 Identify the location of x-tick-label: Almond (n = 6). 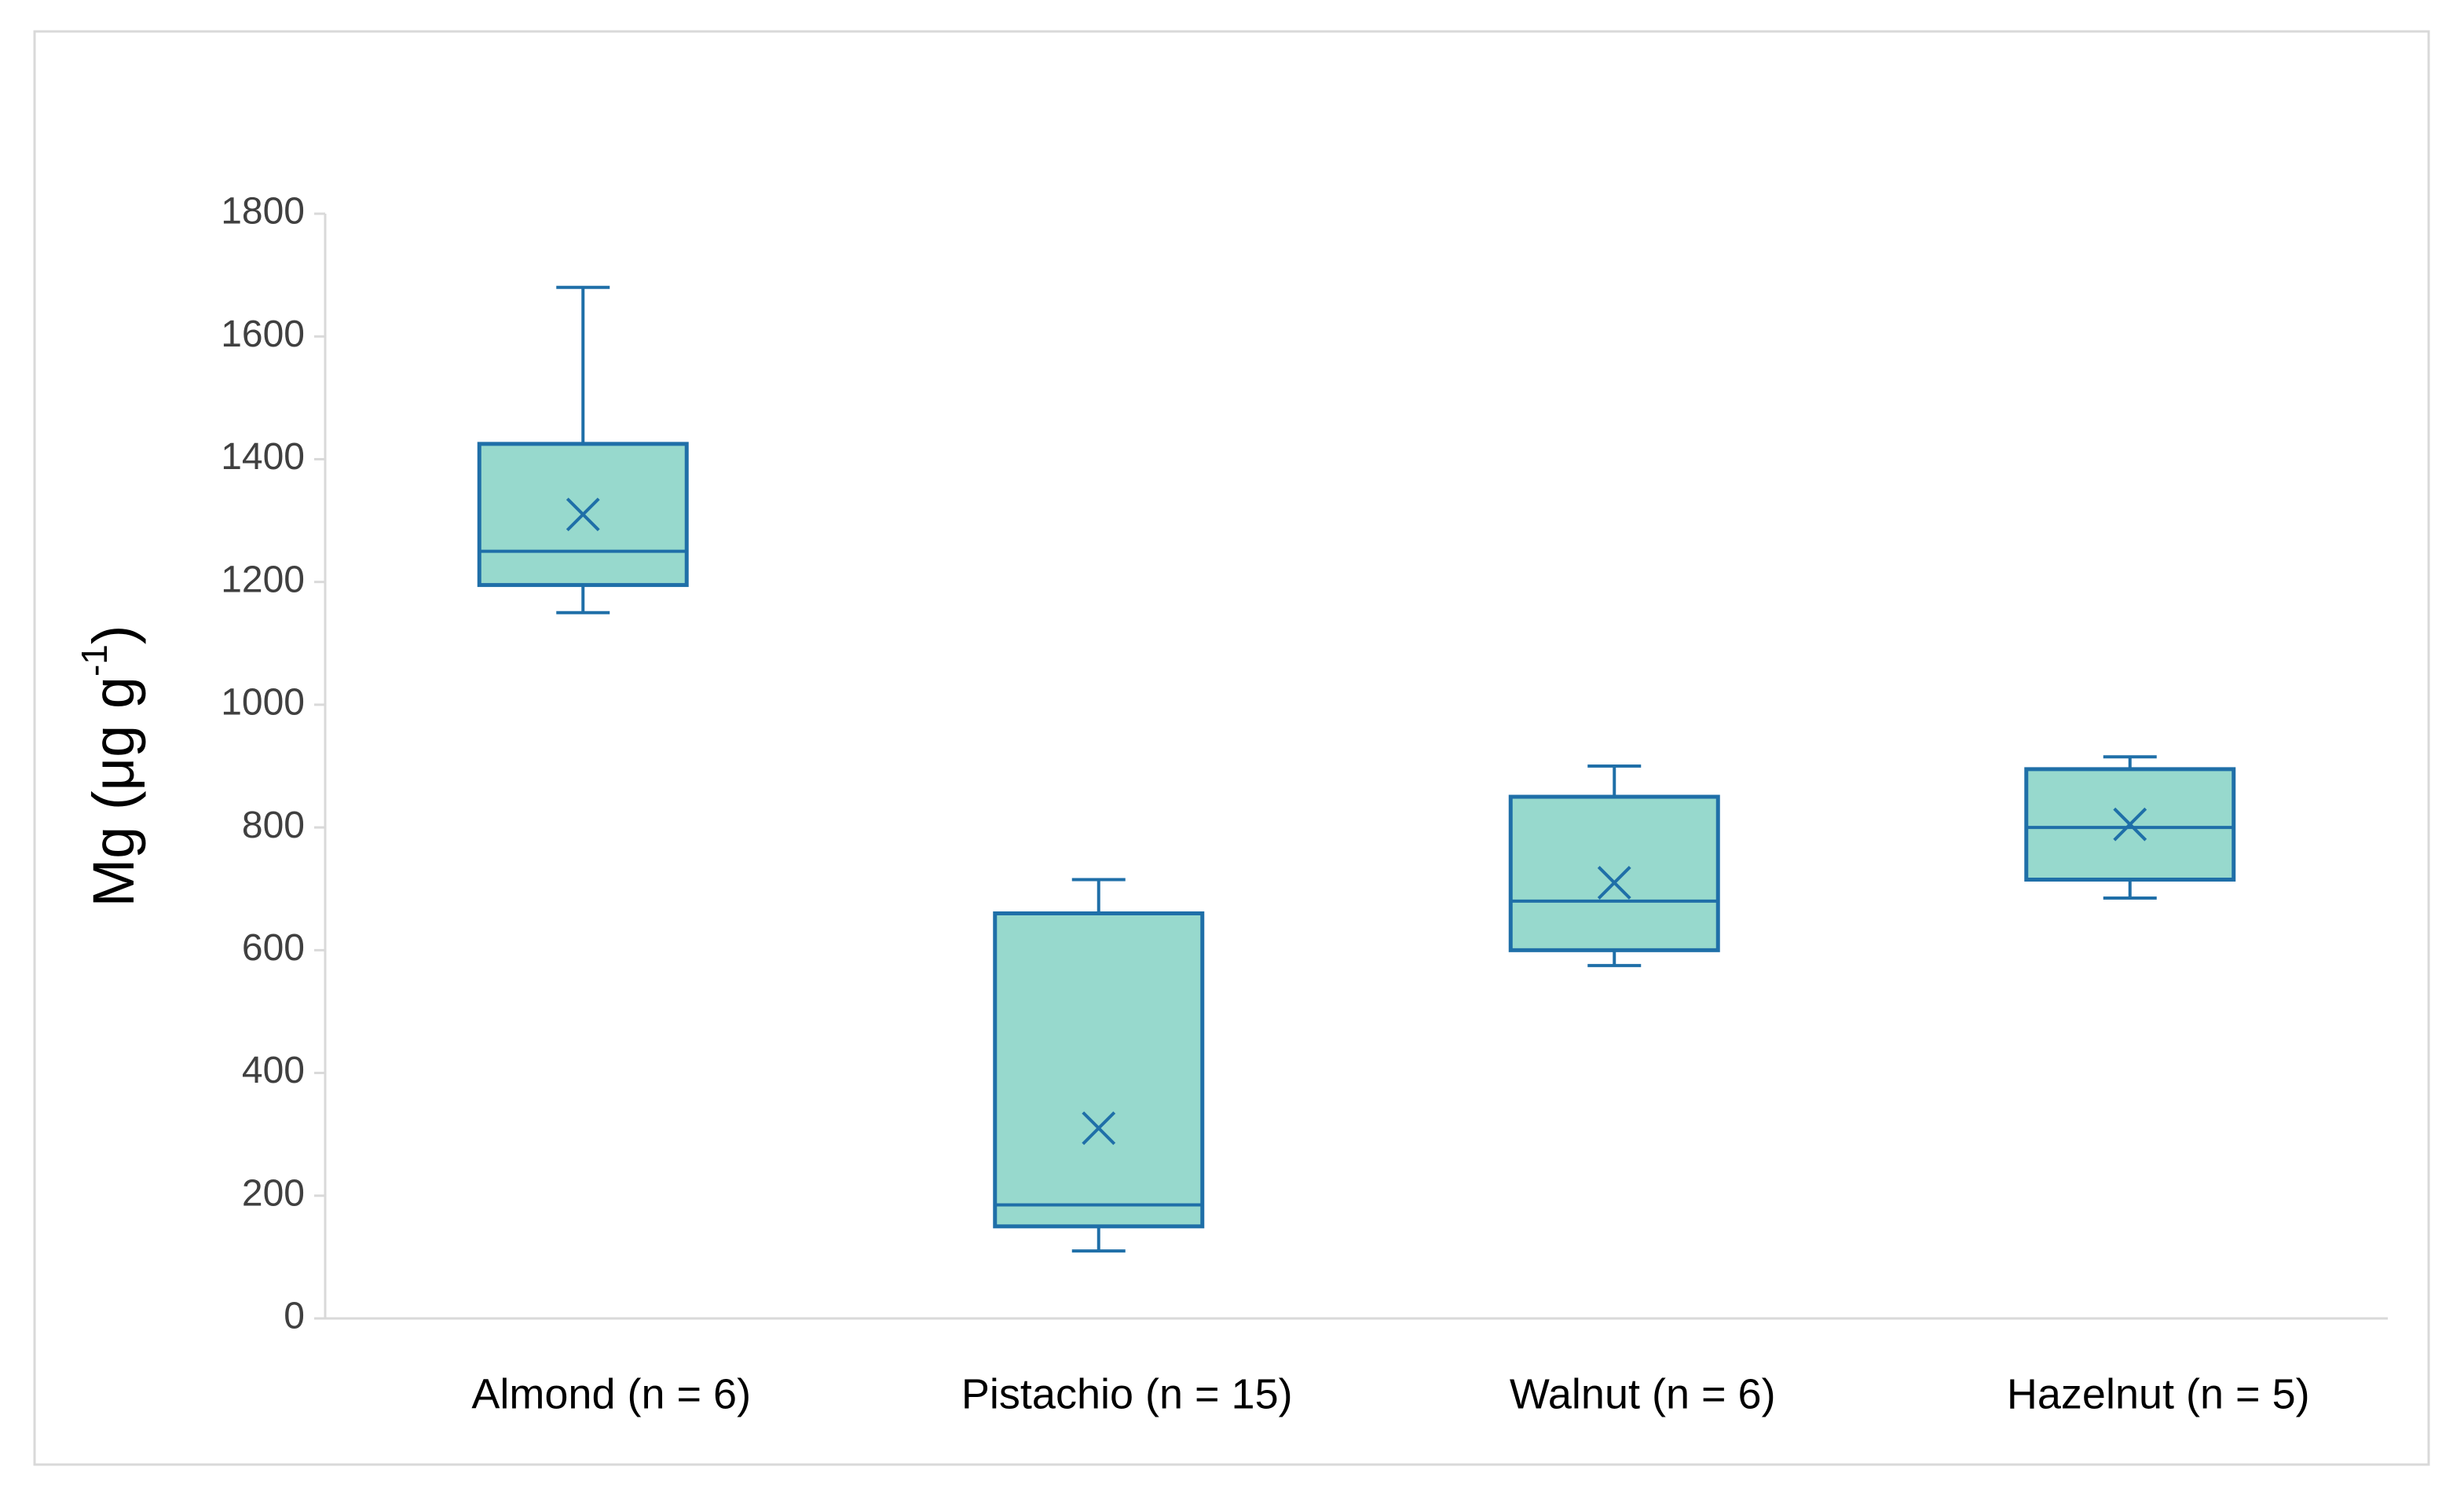
(611, 1393).